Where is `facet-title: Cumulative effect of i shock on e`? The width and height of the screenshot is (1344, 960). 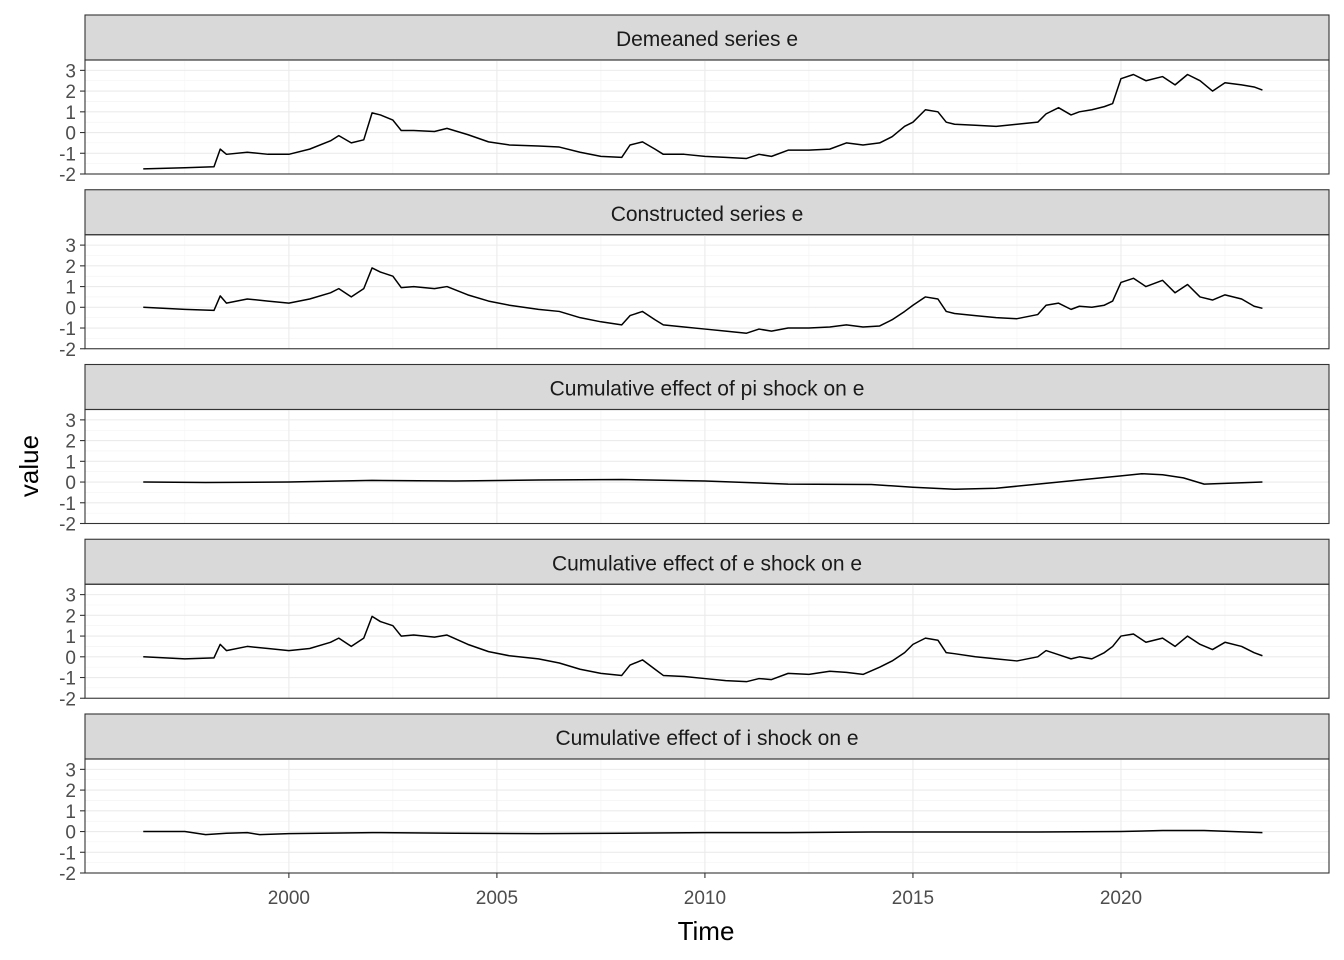 facet-title: Cumulative effect of i shock on e is located at coordinates (706, 738).